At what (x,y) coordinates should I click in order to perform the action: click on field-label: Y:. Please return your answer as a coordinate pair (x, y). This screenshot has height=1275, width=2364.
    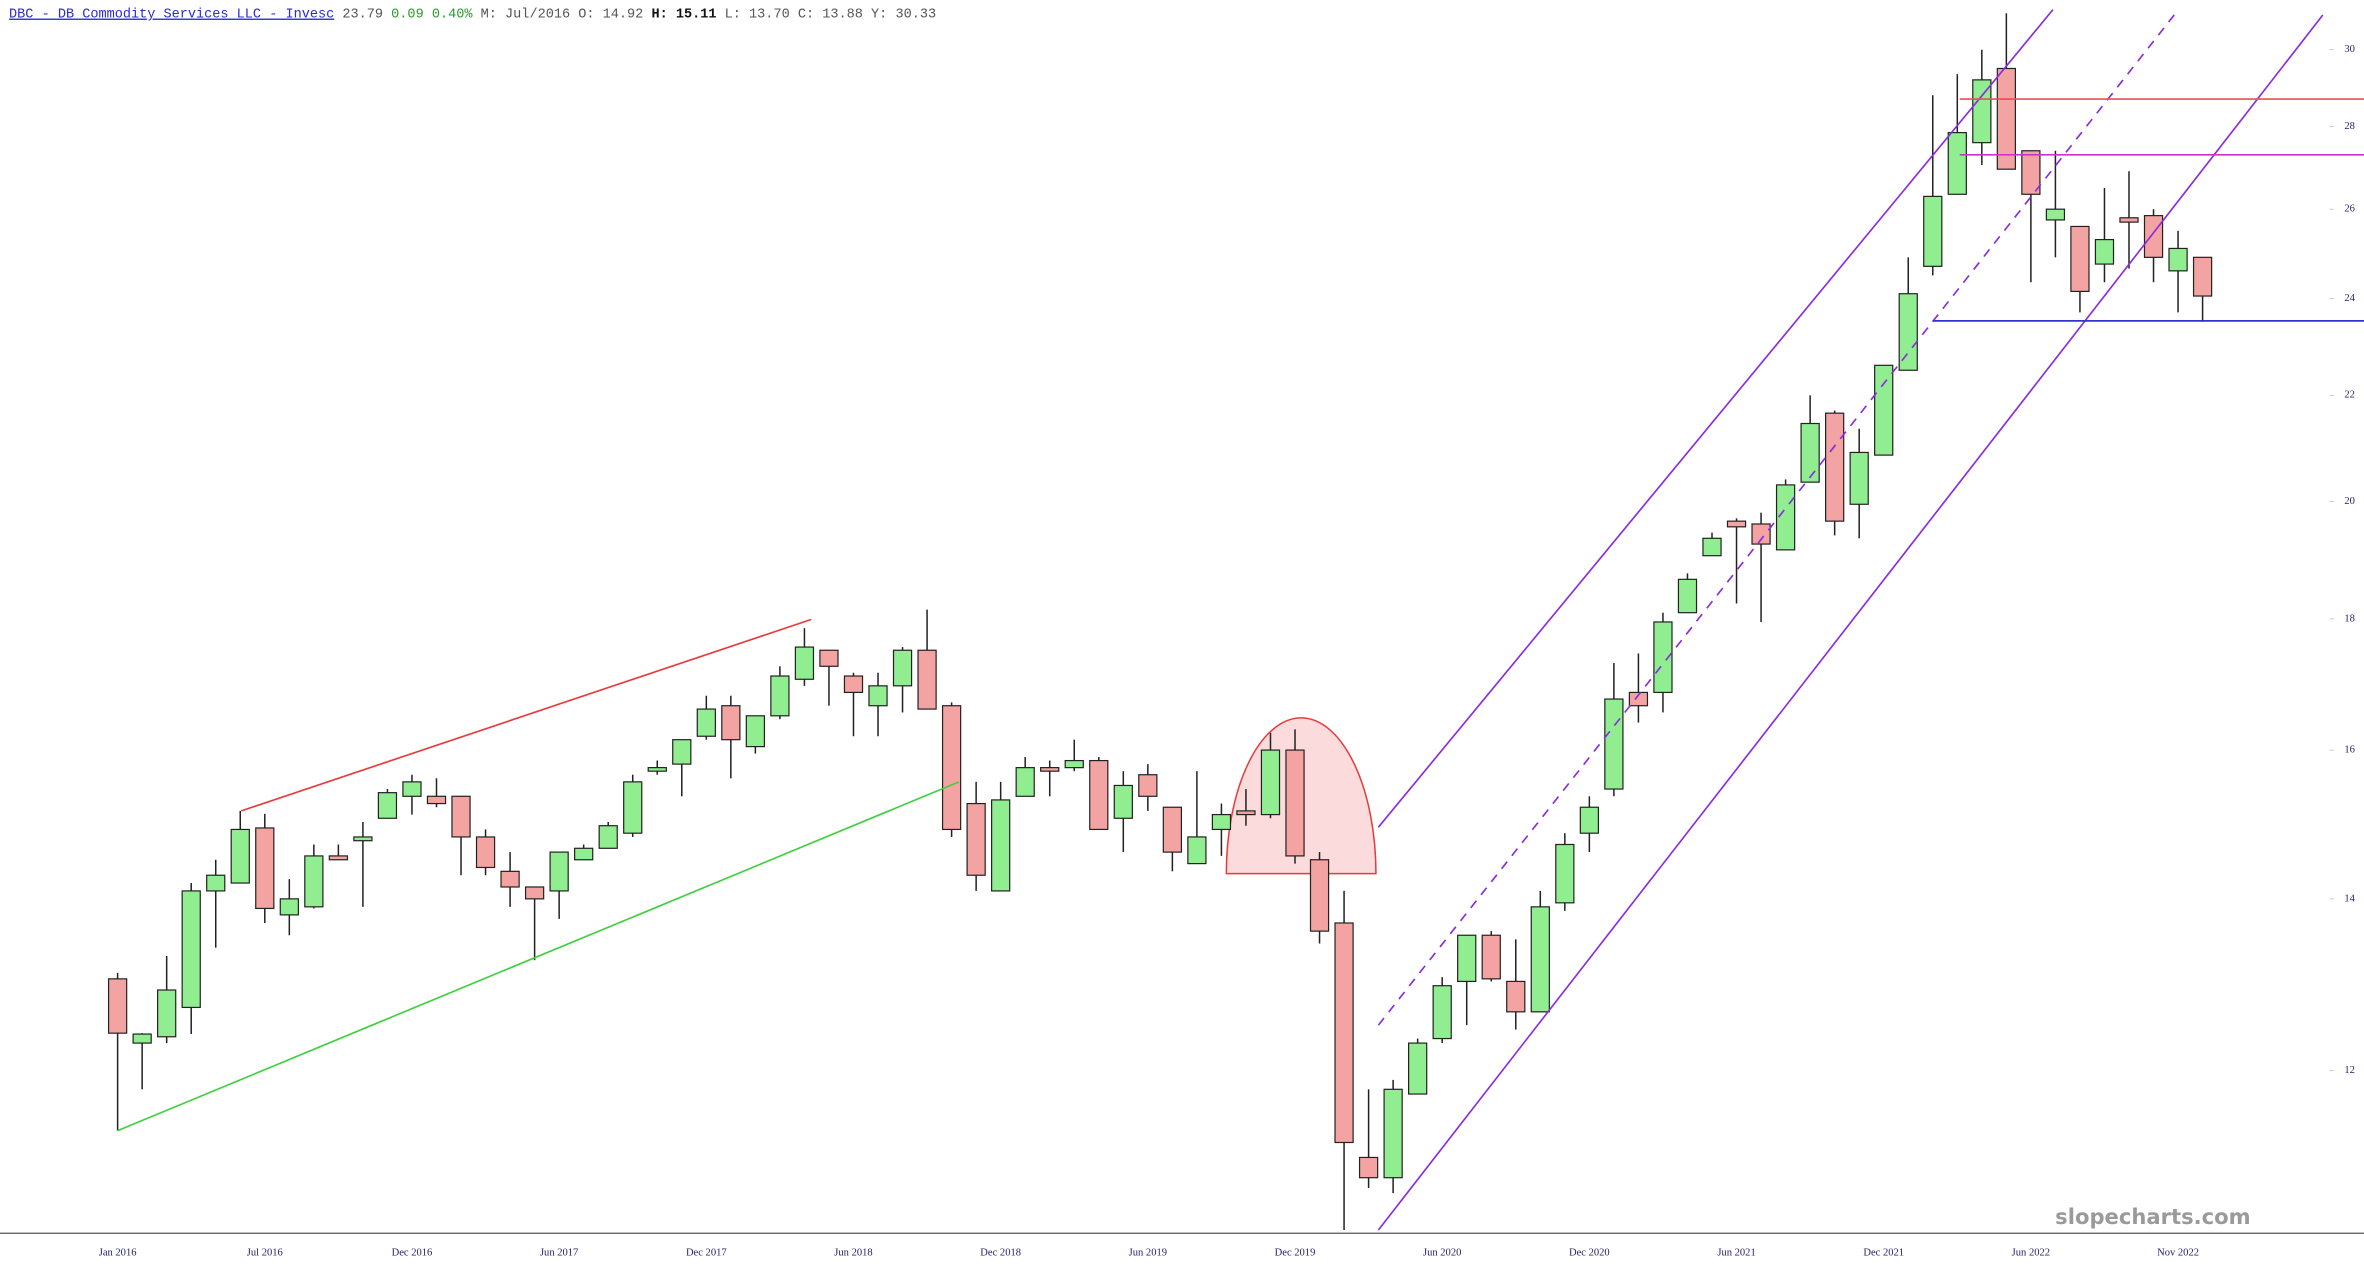
    Looking at the image, I should click on (879, 14).